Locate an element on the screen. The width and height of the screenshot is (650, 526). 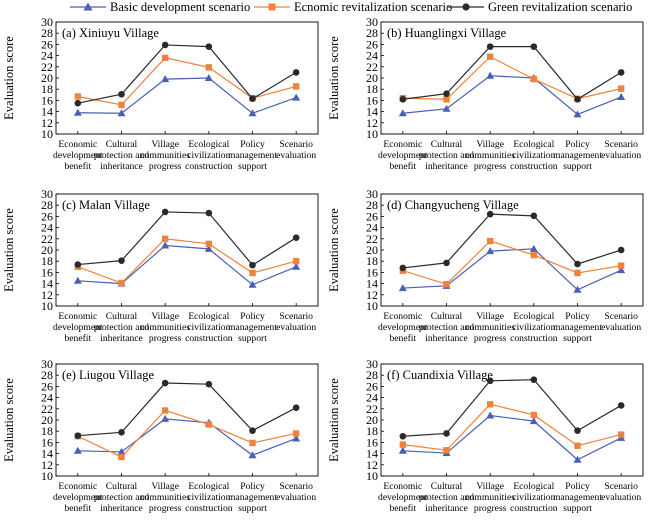
panel-b-category-label: communities is located at coordinates (490, 155).